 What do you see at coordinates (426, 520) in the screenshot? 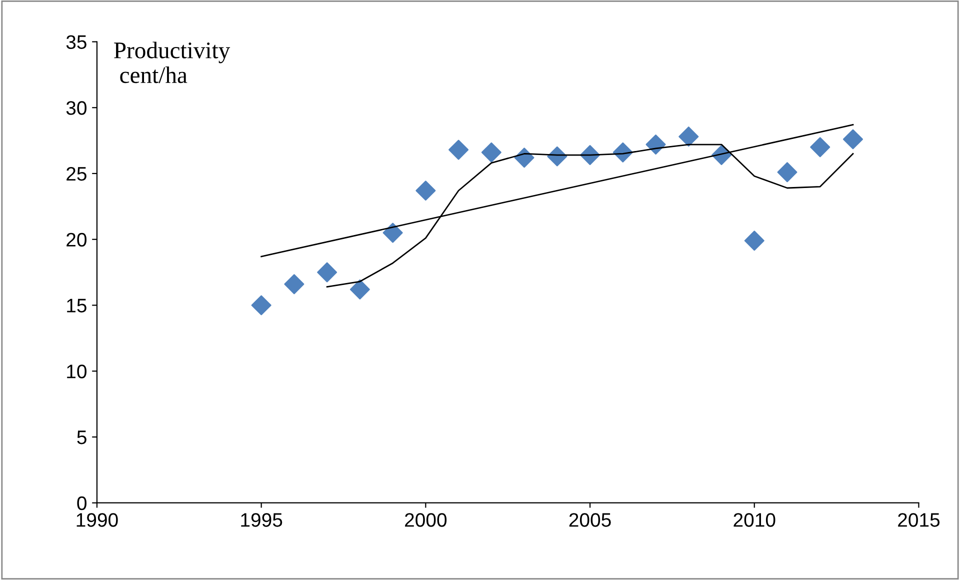
I see `x-tick-label: 2000` at bounding box center [426, 520].